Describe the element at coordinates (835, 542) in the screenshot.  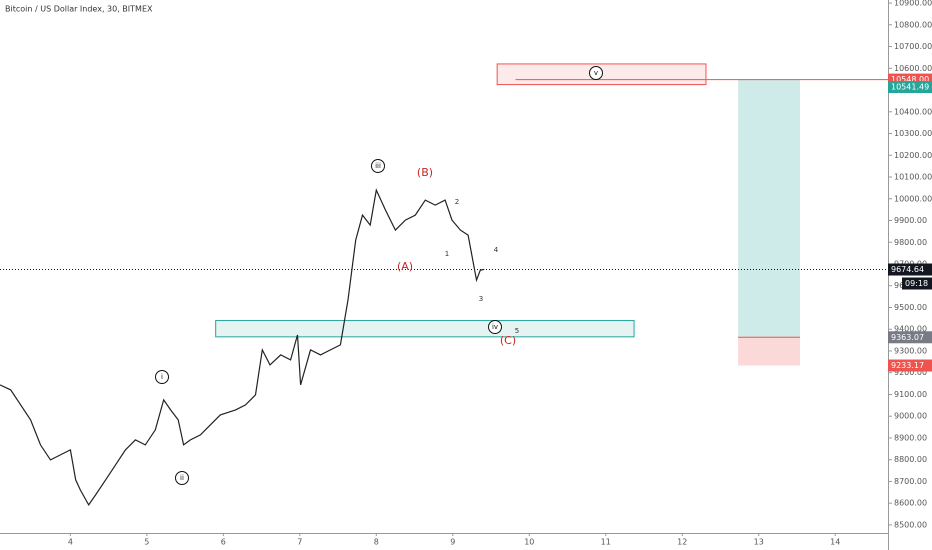
I see `x-tick-label: 14` at that location.